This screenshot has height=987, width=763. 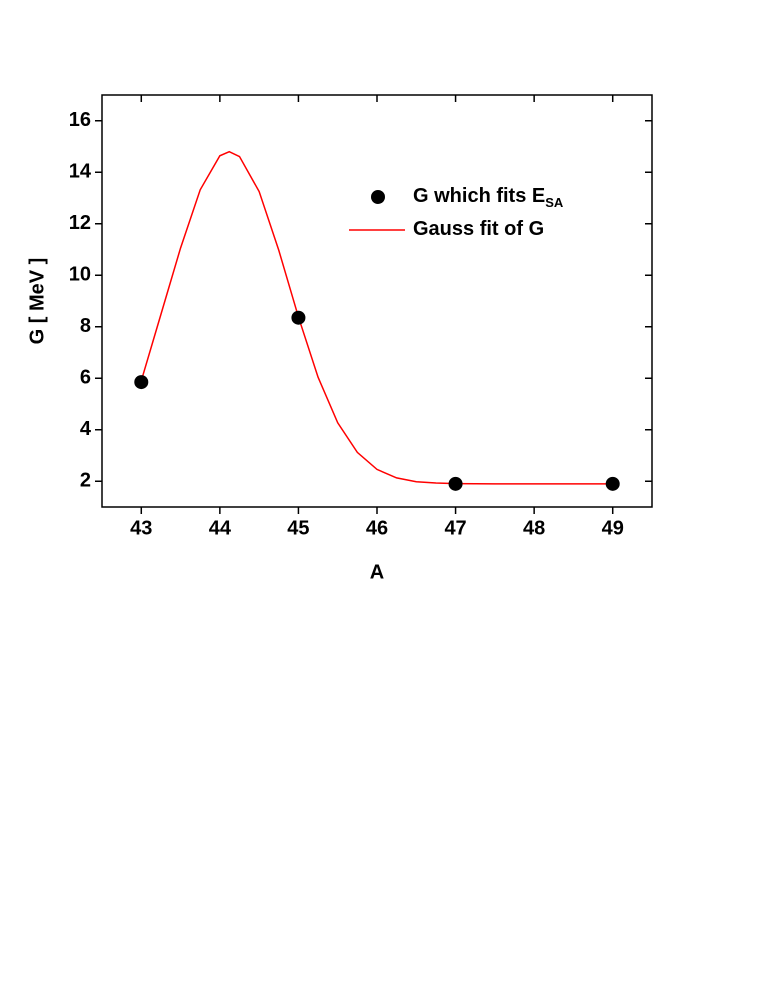 What do you see at coordinates (613, 528) in the screenshot?
I see `x-tick-label: 49` at bounding box center [613, 528].